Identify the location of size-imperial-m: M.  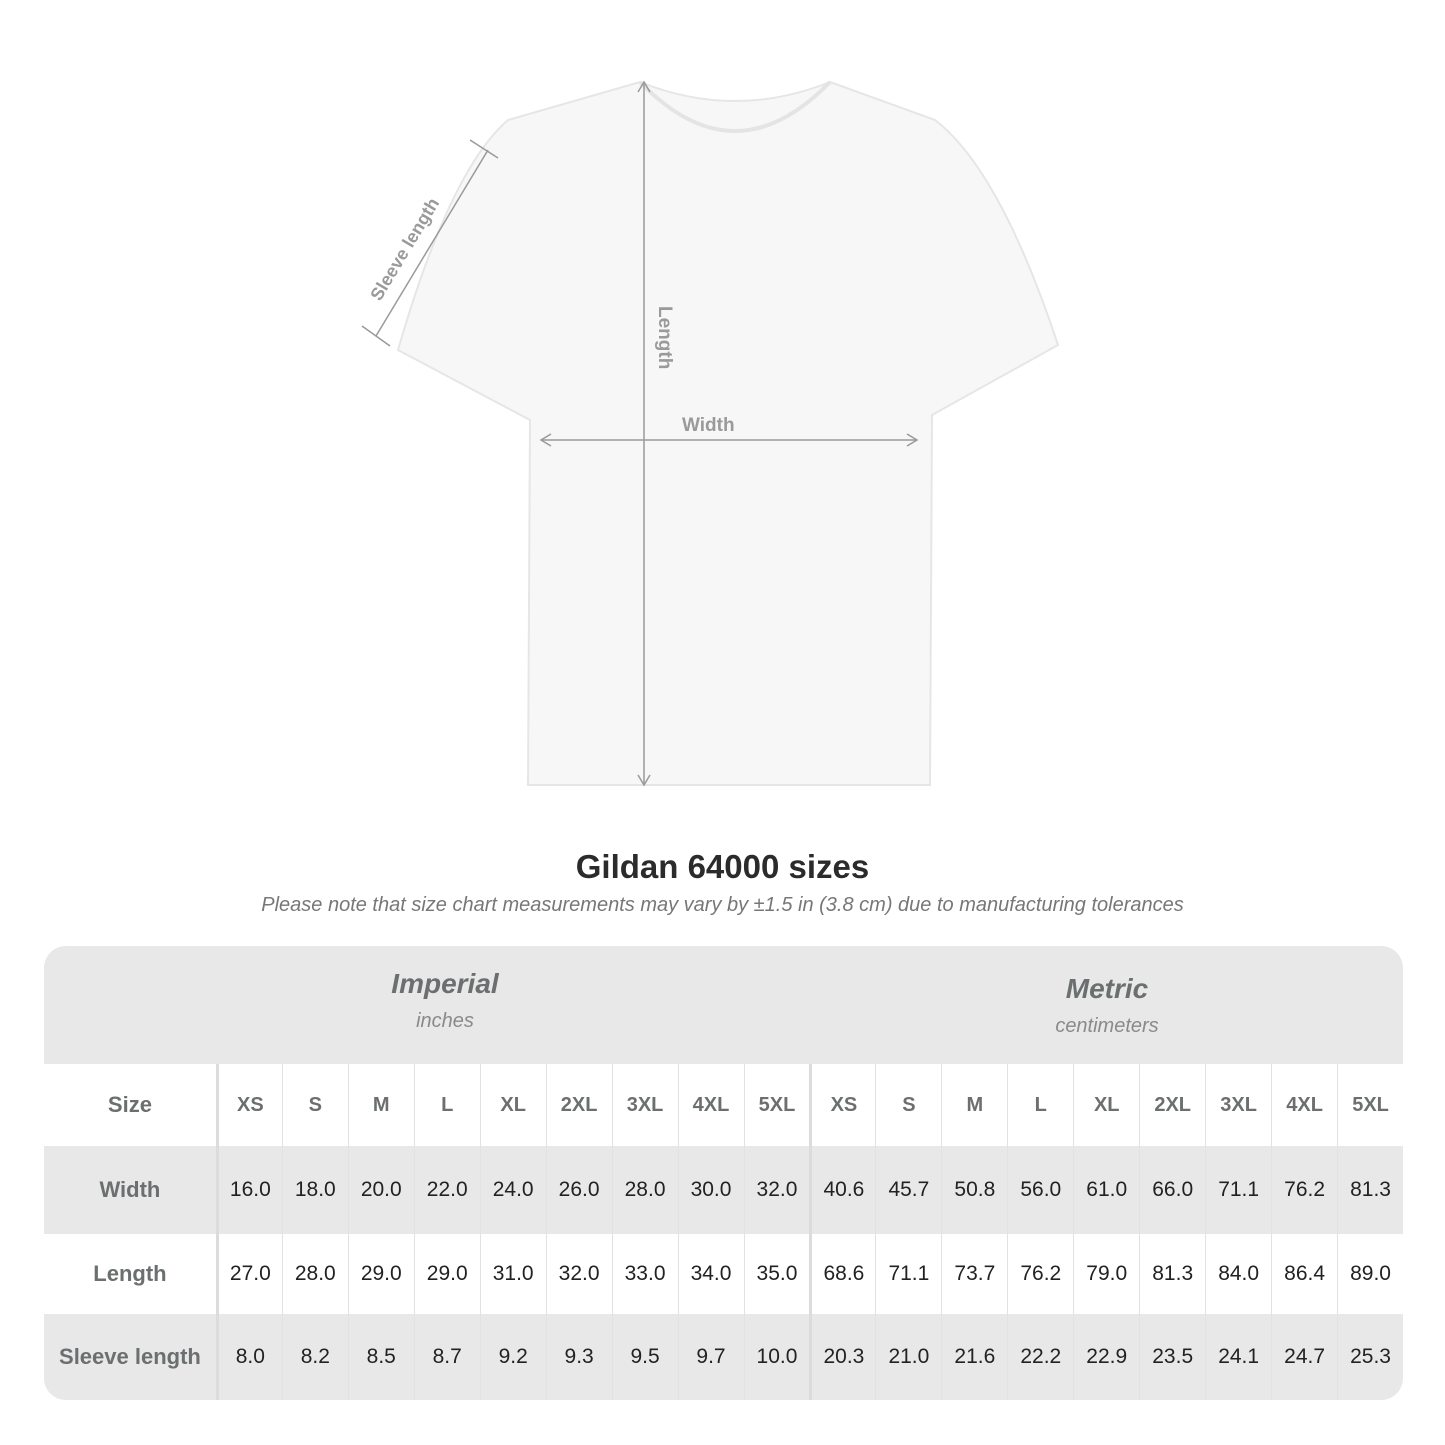
(380, 1105).